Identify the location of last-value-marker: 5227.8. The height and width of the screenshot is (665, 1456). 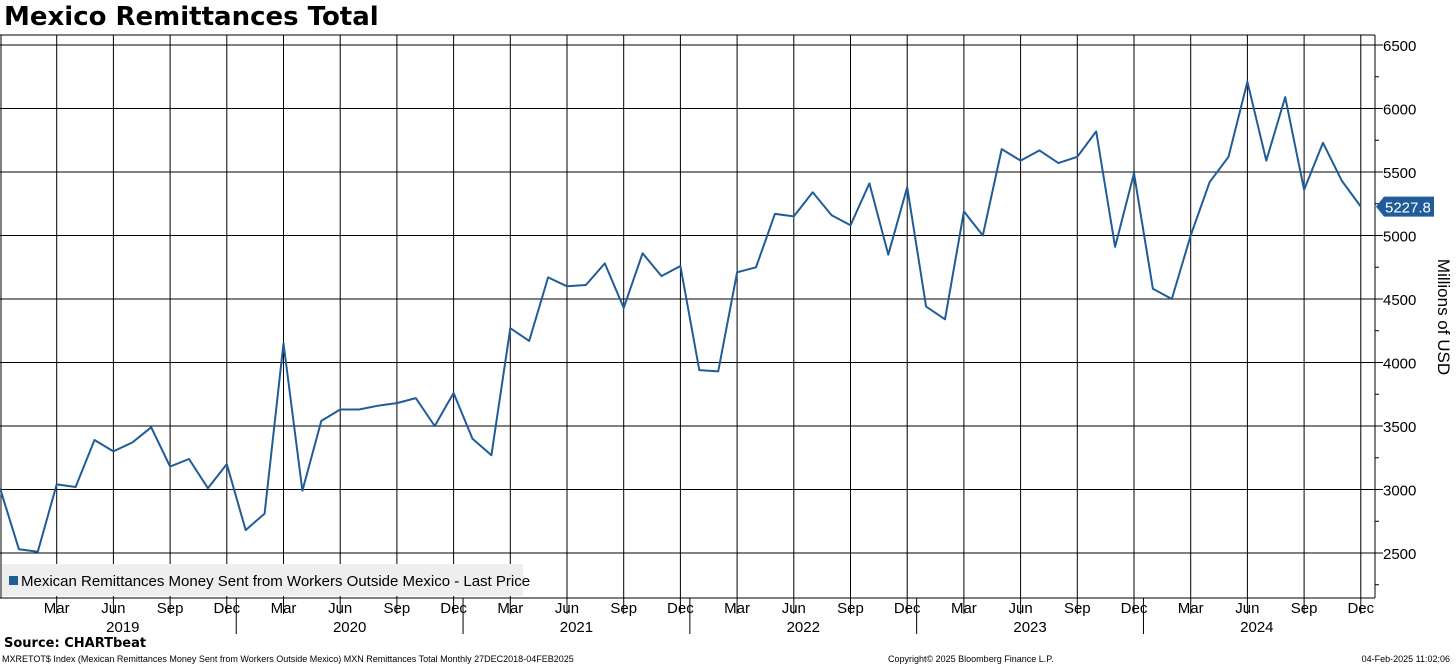
(1405, 206).